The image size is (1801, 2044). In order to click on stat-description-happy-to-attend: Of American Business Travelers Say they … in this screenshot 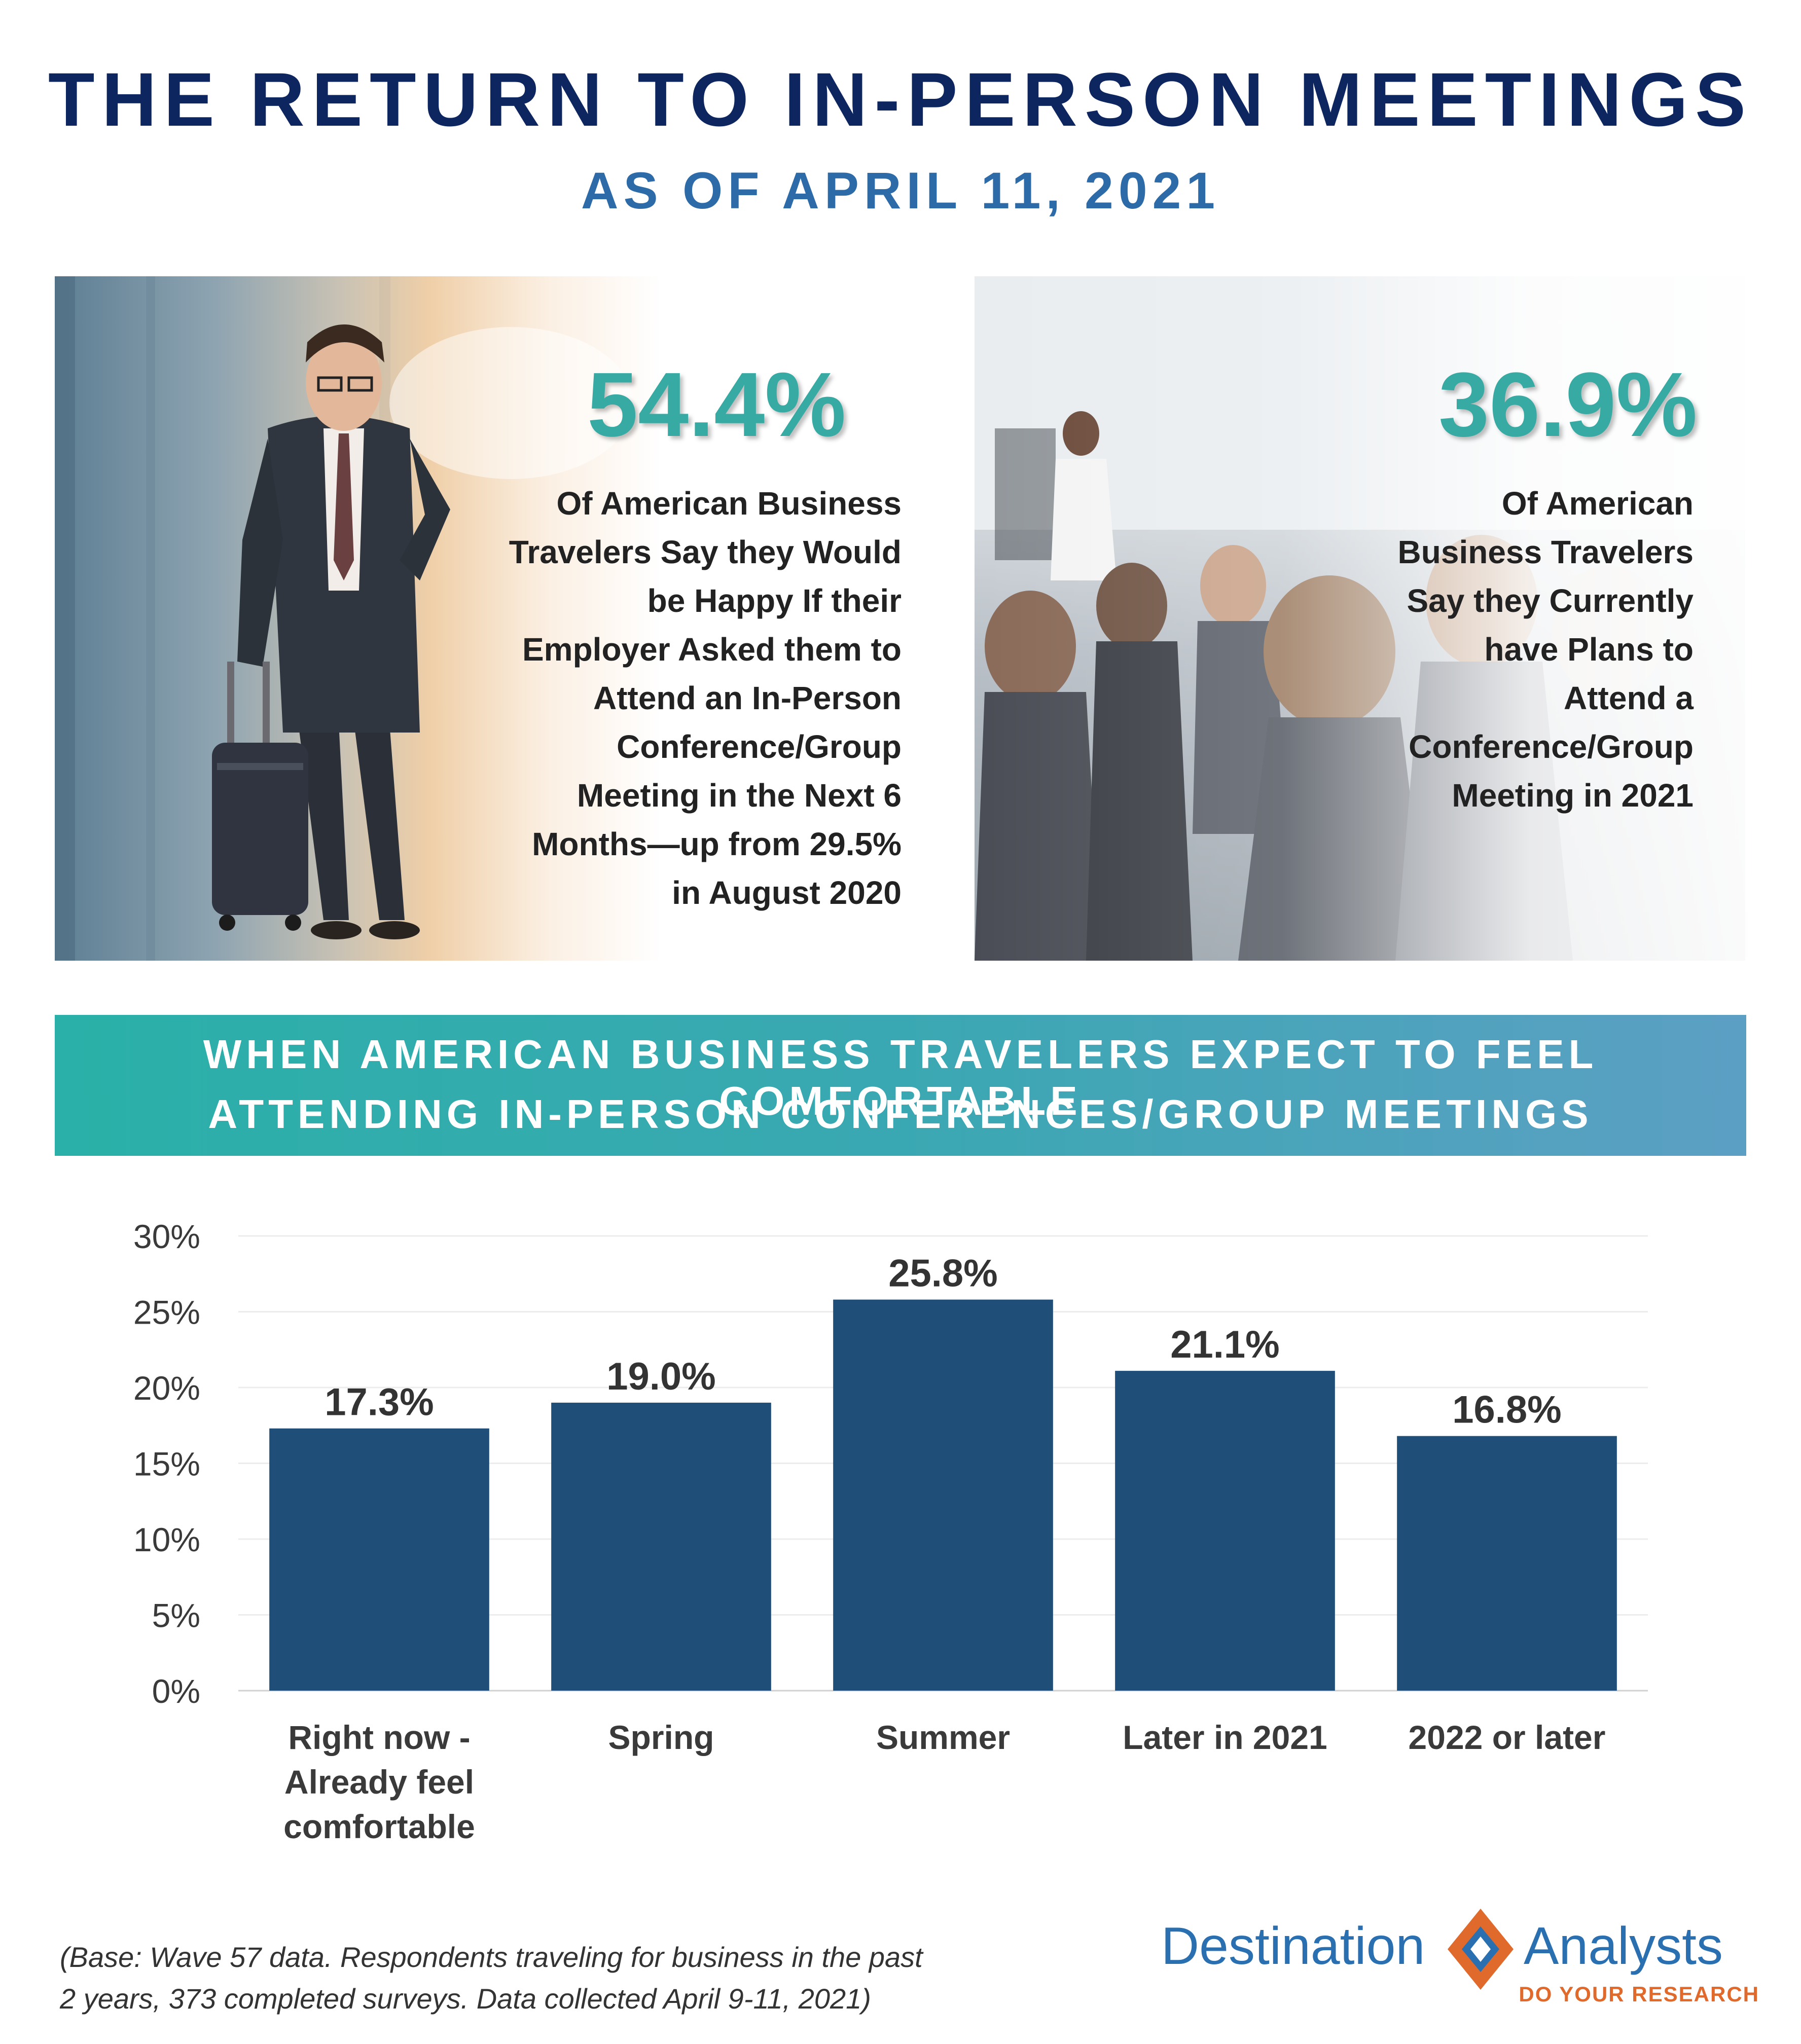, I will do `click(706, 698)`.